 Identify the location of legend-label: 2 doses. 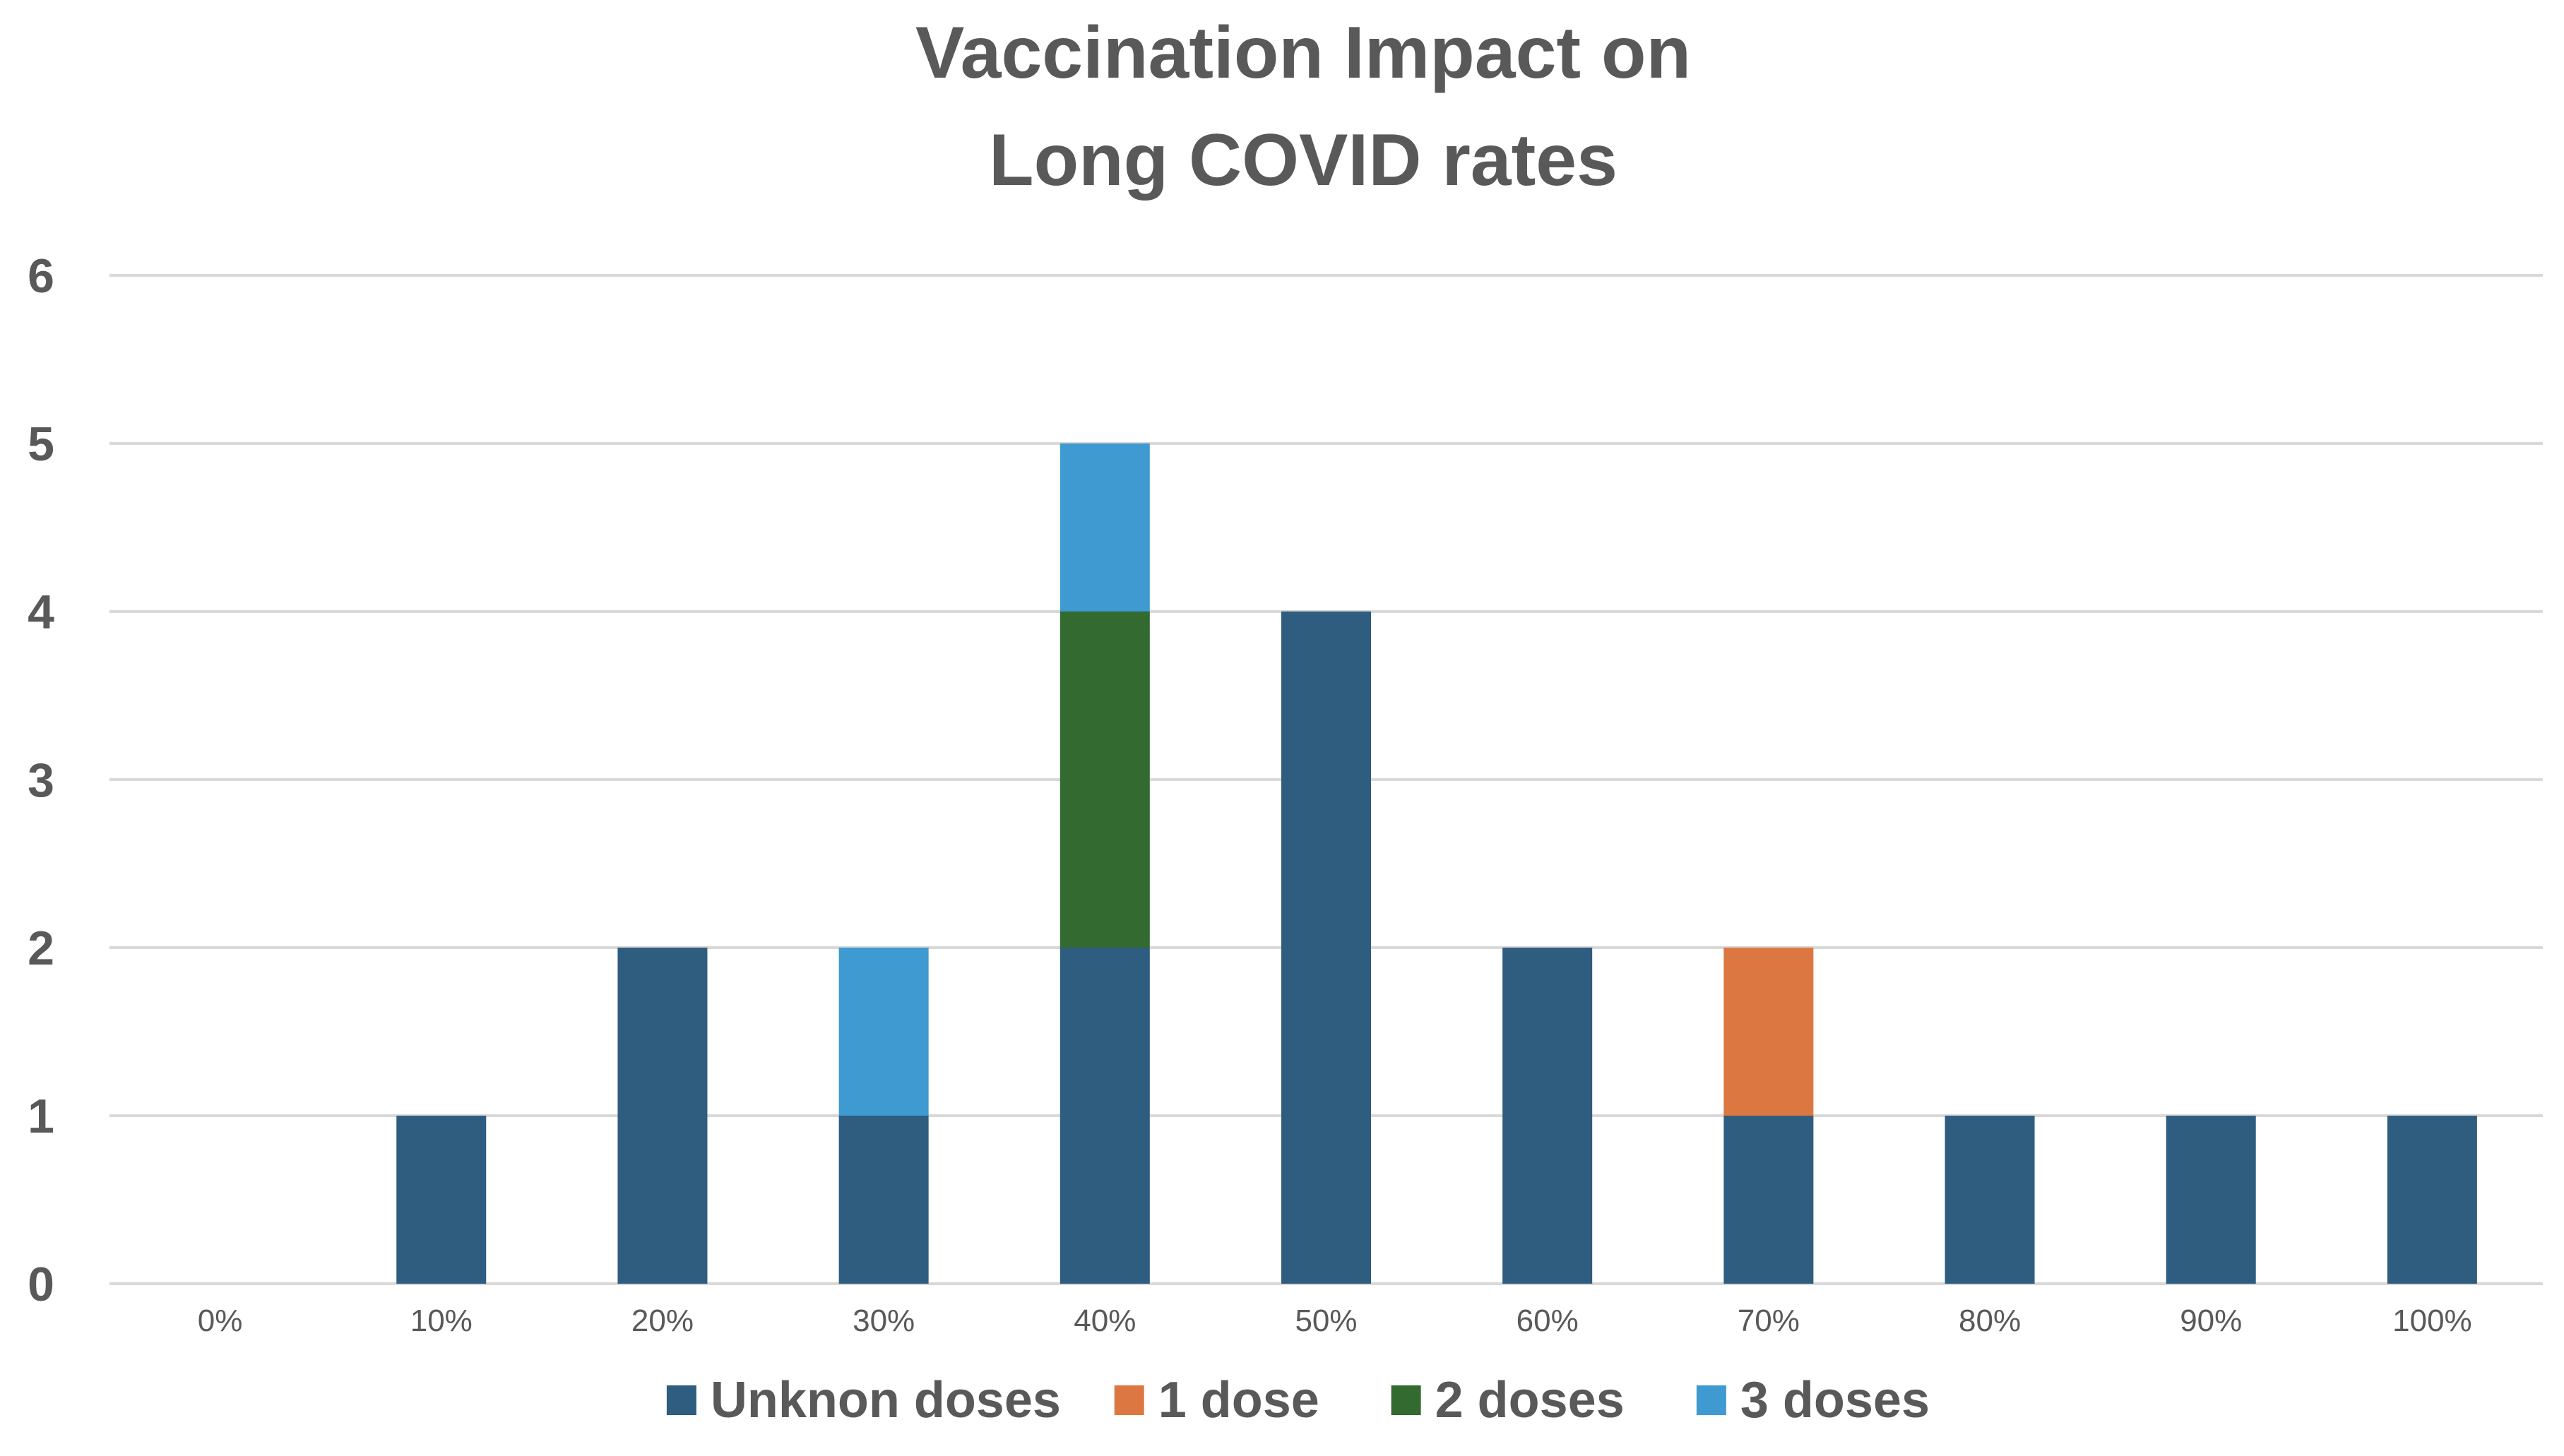
(1530, 1400).